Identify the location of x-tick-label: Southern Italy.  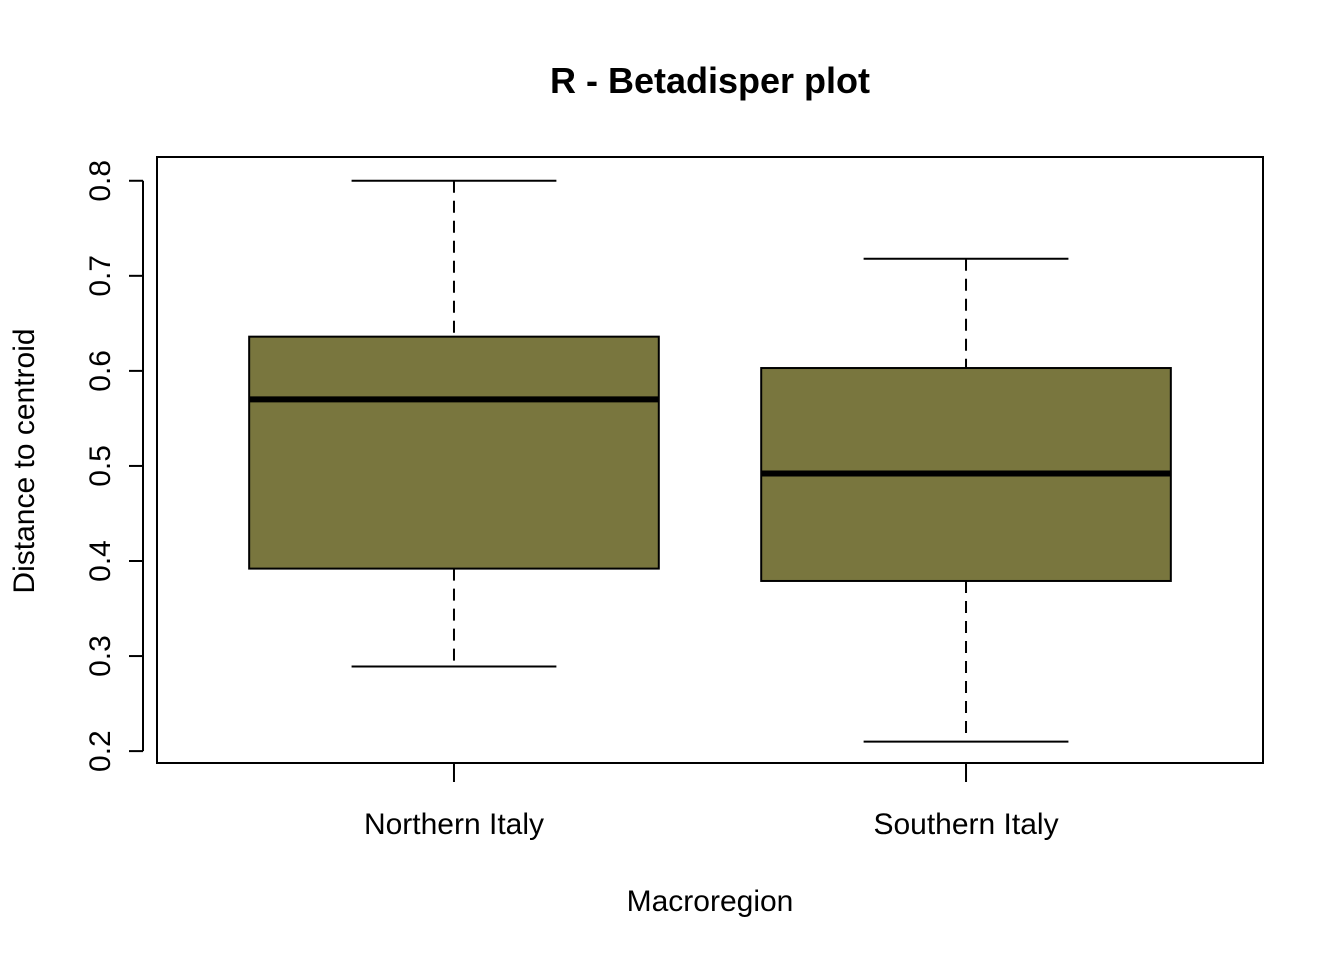
(965, 824).